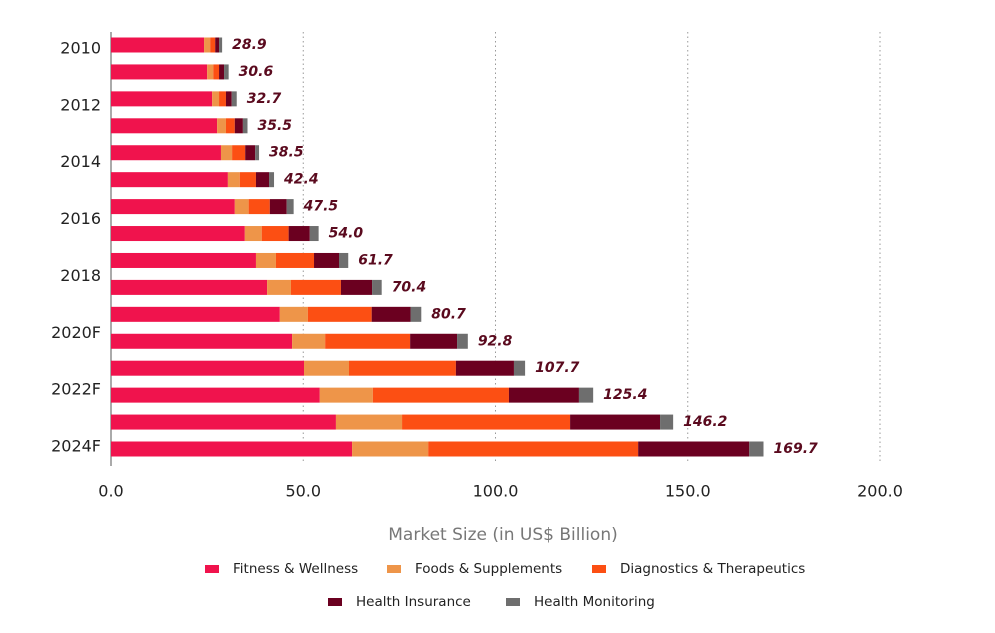  What do you see at coordinates (594, 602) in the screenshot?
I see `legend-label: Health Monitoring` at bounding box center [594, 602].